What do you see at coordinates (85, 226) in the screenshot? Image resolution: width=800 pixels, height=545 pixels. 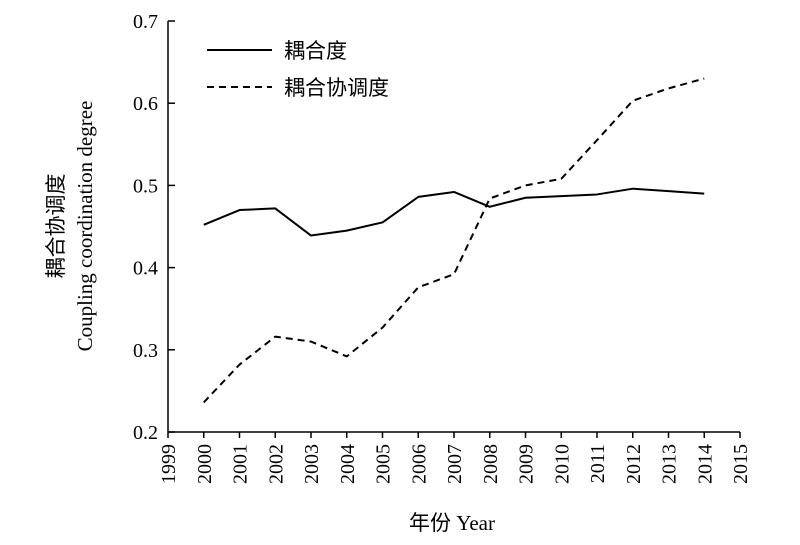 I see `y-axis-title-en: Coupling coordination degree` at bounding box center [85, 226].